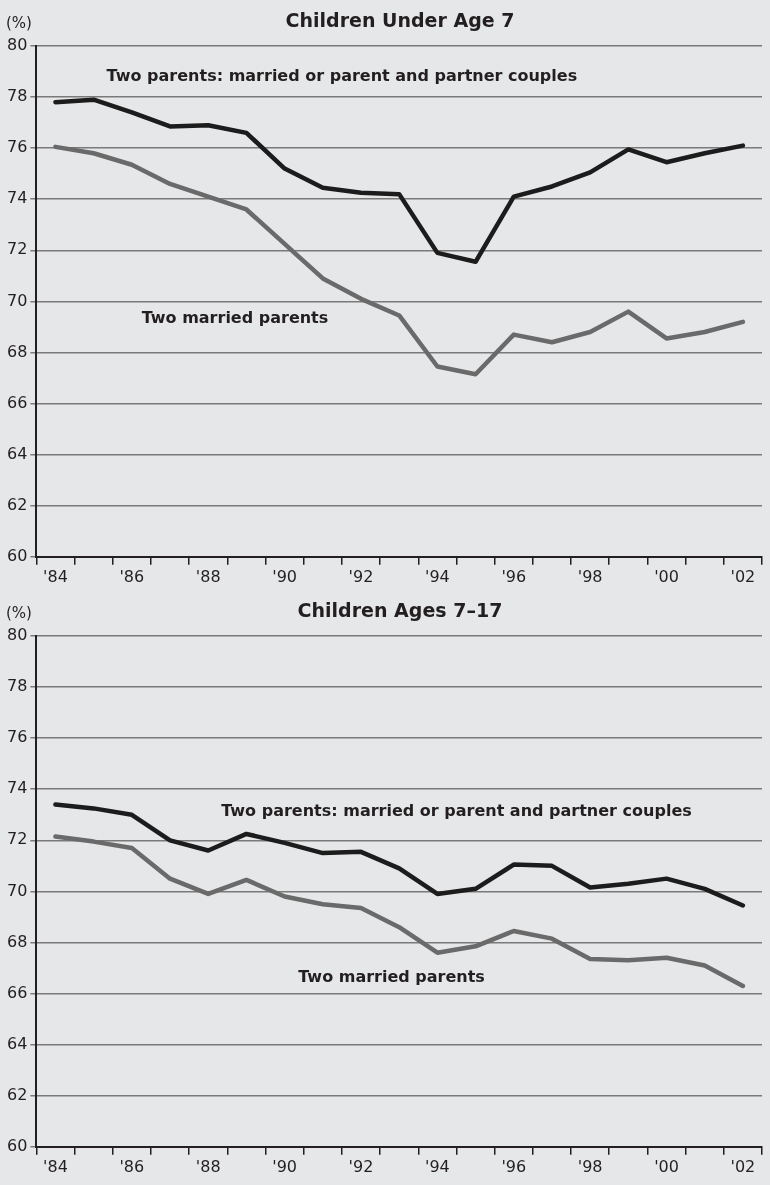 The width and height of the screenshot is (770, 1185). I want to click on chart-title: Children Under Age 7, so click(400, 19).